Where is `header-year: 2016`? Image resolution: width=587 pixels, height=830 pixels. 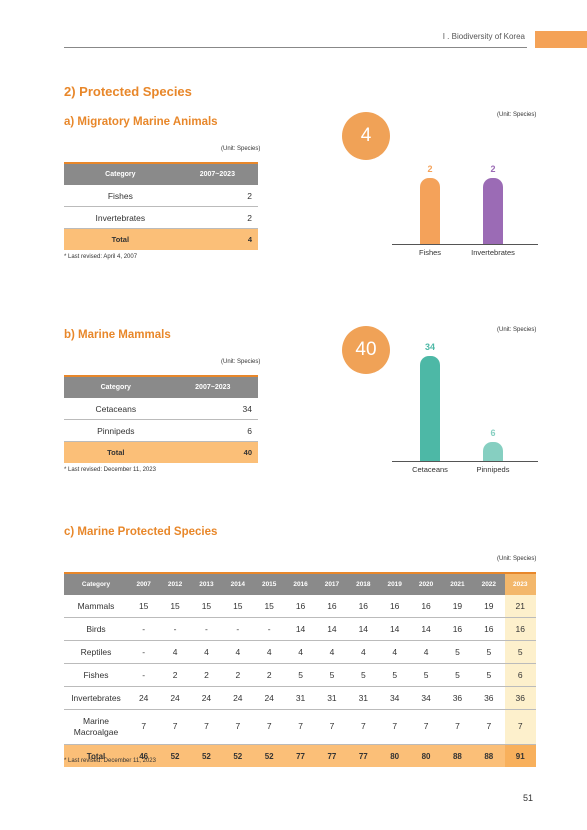
header-year: 2016 is located at coordinates (300, 583).